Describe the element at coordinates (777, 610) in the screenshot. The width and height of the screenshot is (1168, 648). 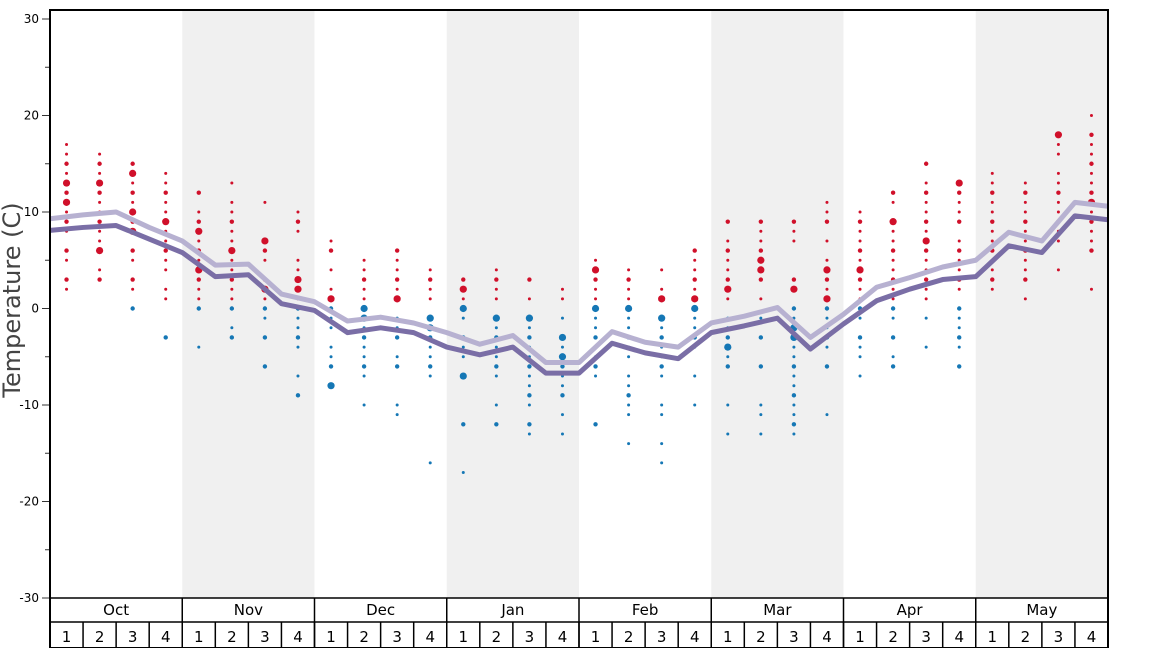
I see `month-label: Mar` at that location.